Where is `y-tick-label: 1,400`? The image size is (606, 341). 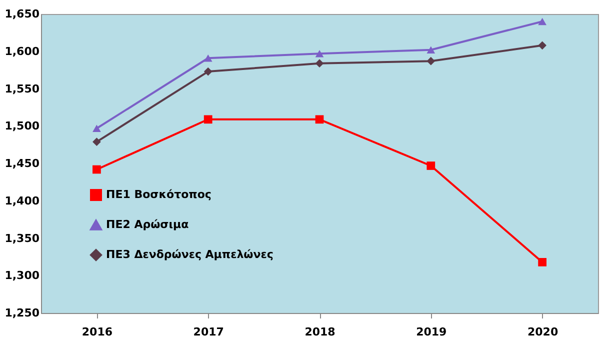
y-tick-label: 1,400 is located at coordinates (22, 201).